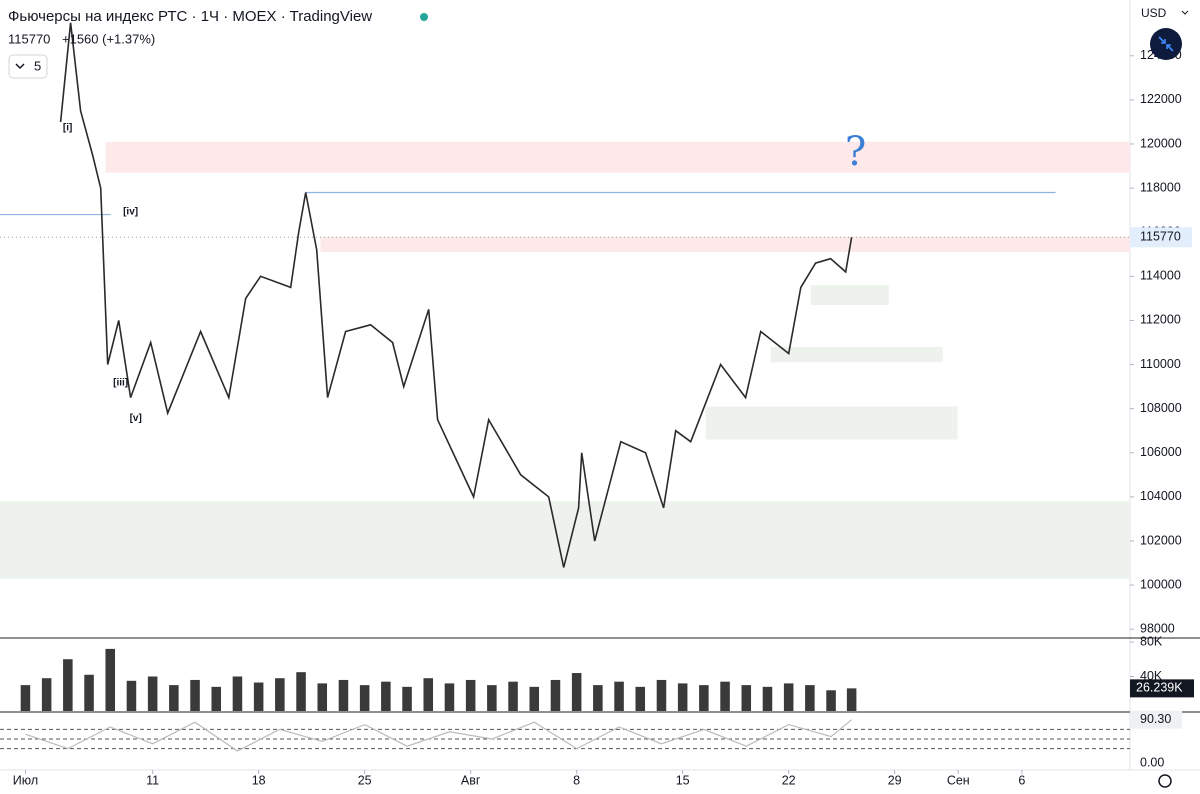  Describe the element at coordinates (1160, 276) in the screenshot. I see `y-tick-label: 114000` at that location.